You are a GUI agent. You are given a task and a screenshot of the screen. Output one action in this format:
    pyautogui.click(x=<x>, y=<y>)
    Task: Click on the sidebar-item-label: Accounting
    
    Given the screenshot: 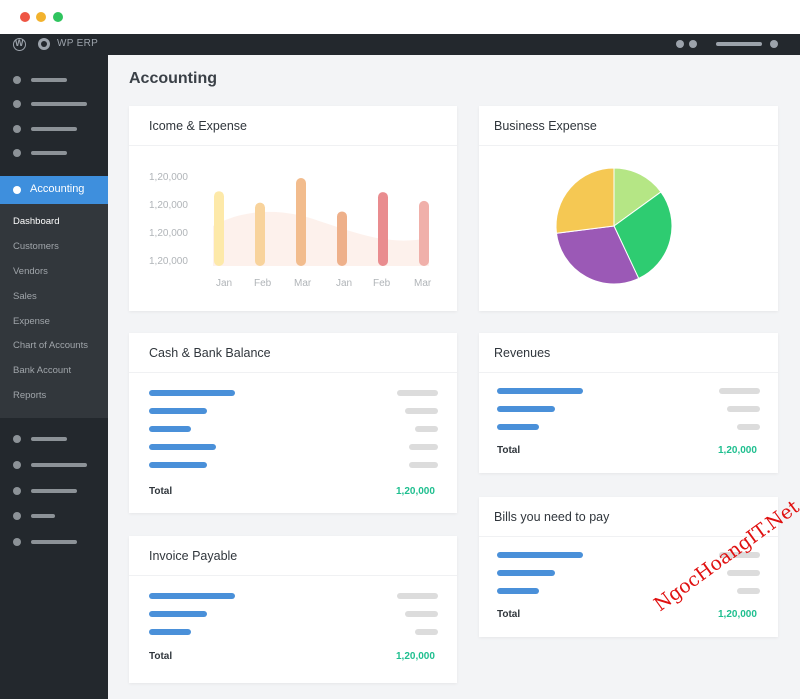 What is the action you would take?
    pyautogui.click(x=57, y=189)
    